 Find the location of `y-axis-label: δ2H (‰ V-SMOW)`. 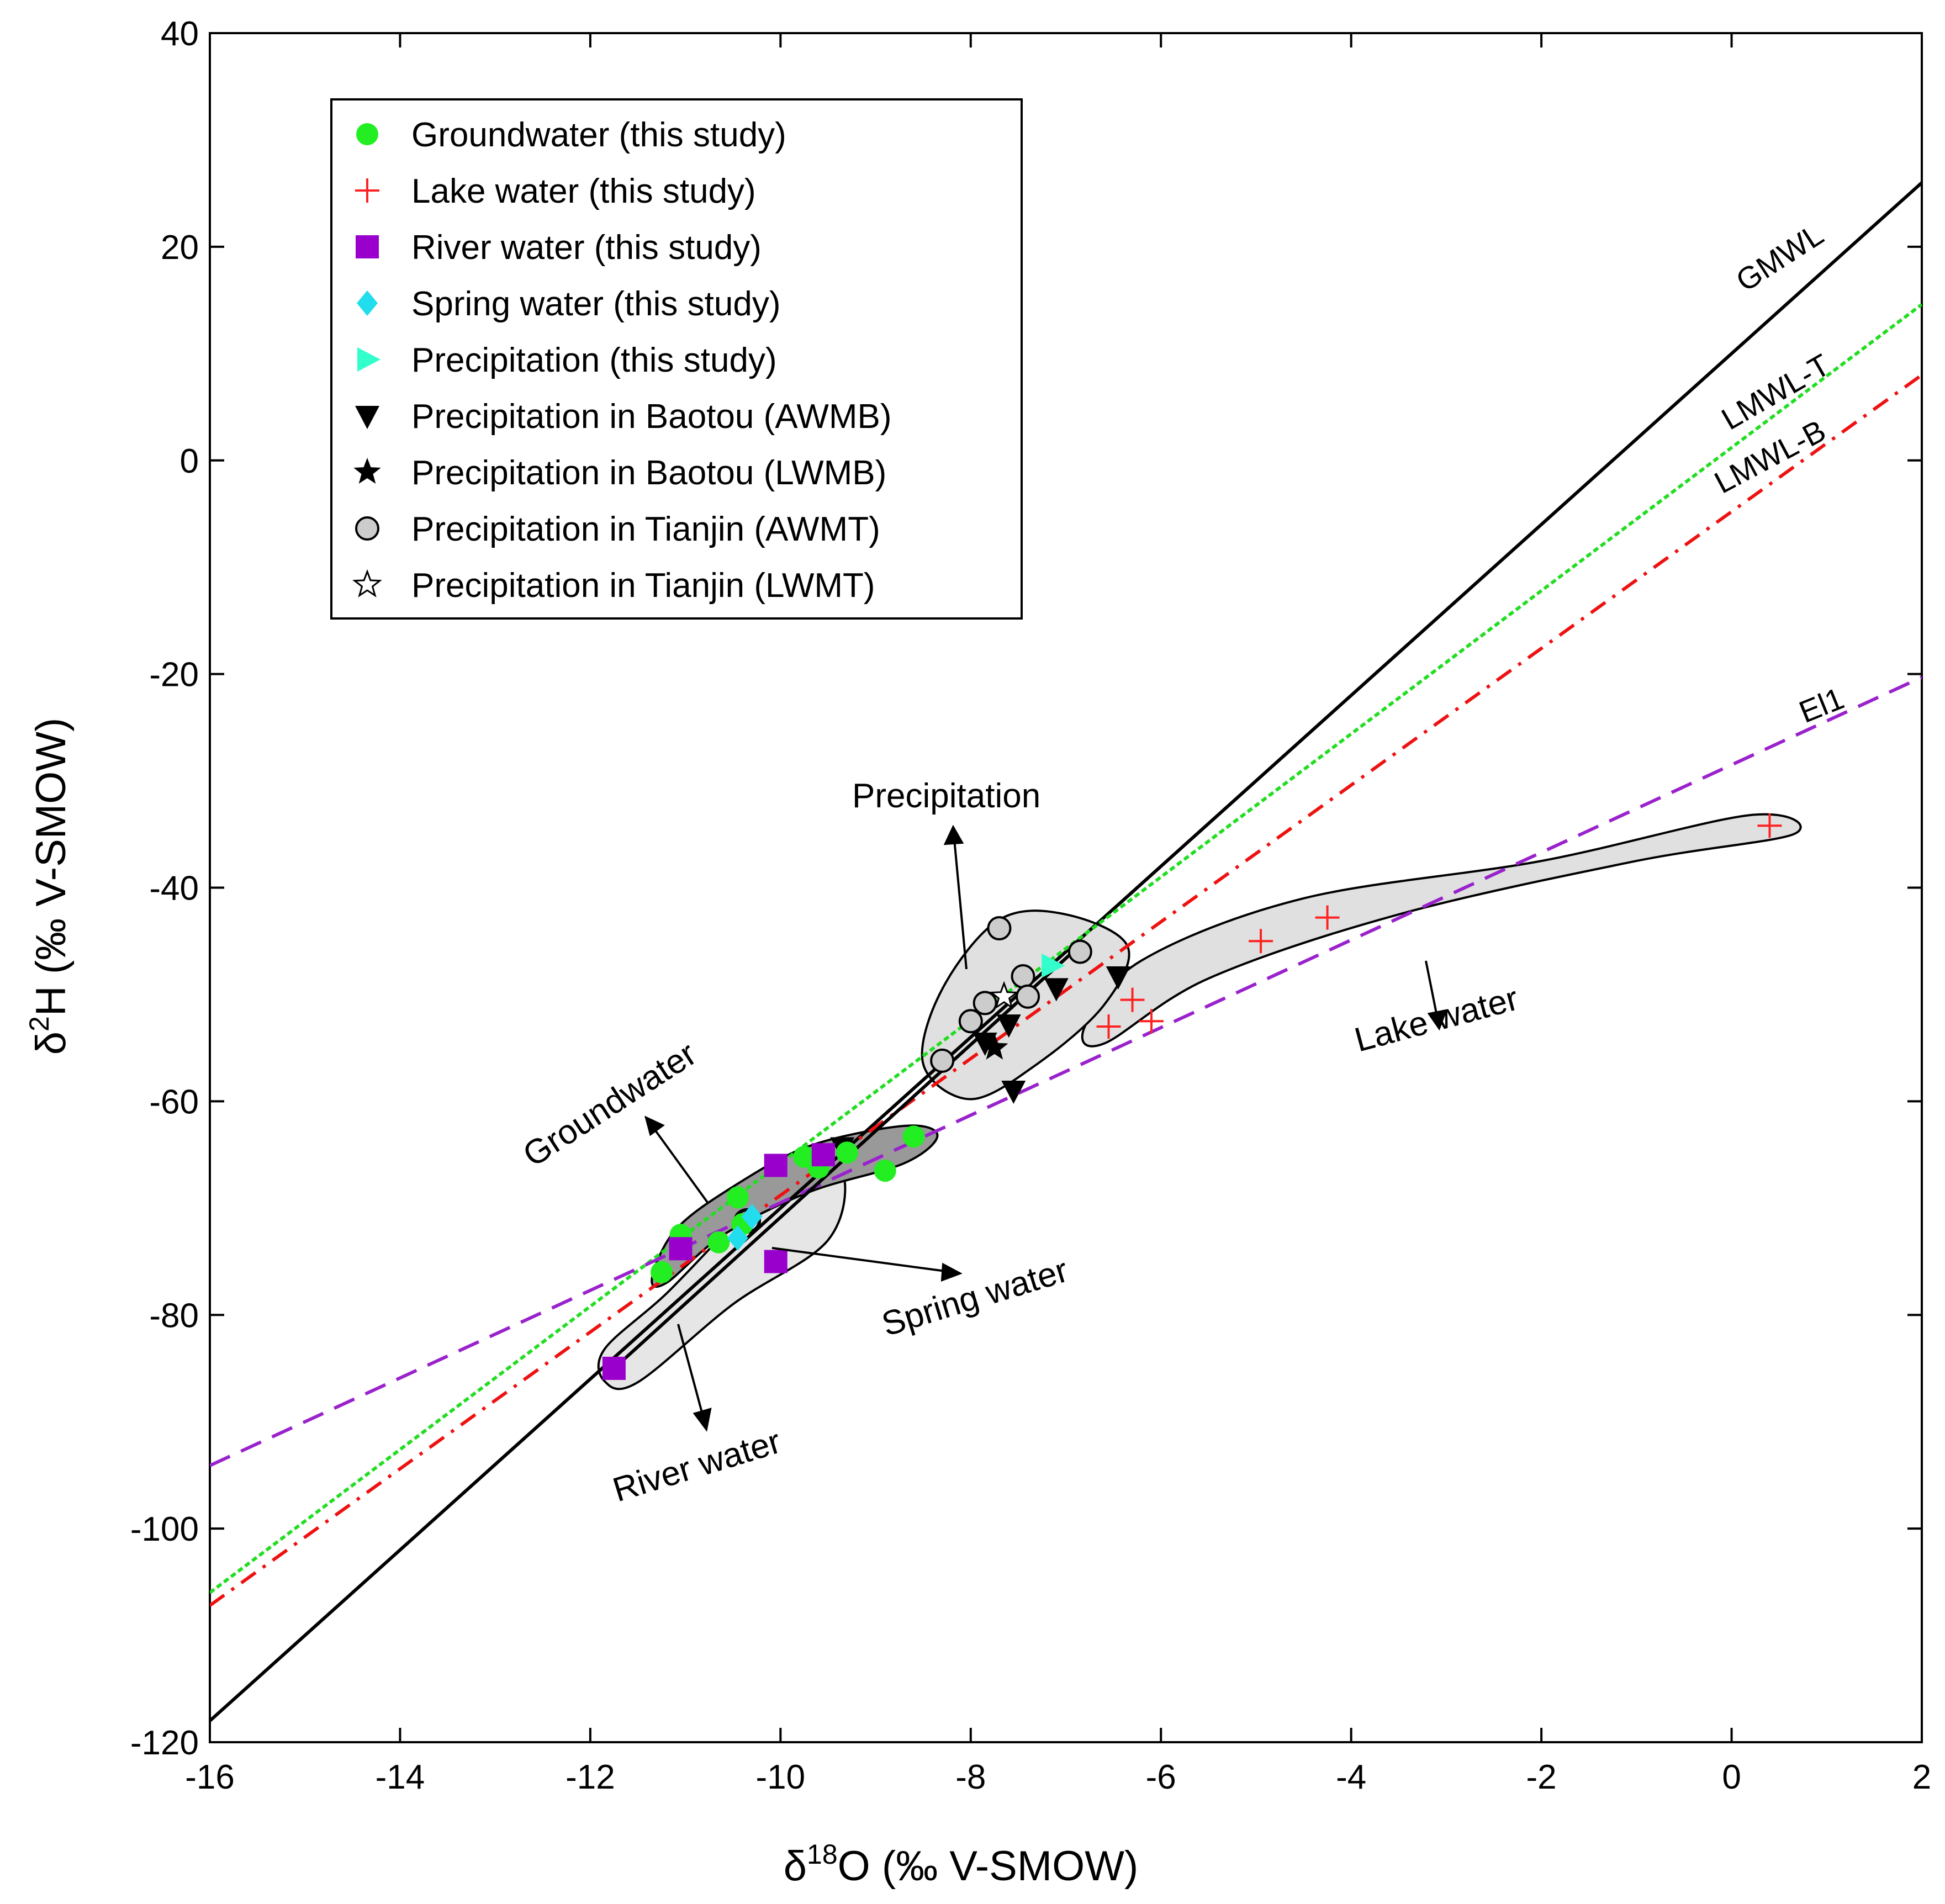

y-axis-label: δ2H (‰ V-SMOW) is located at coordinates (49, 886).